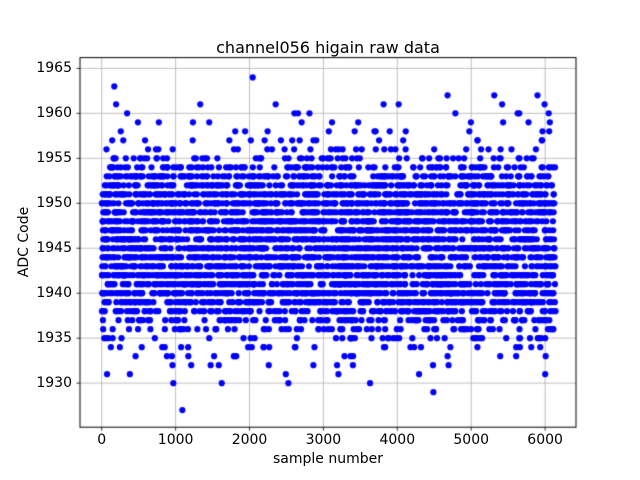 The width and height of the screenshot is (640, 480). Describe the element at coordinates (54, 203) in the screenshot. I see `y-tick-label: 1950` at that location.